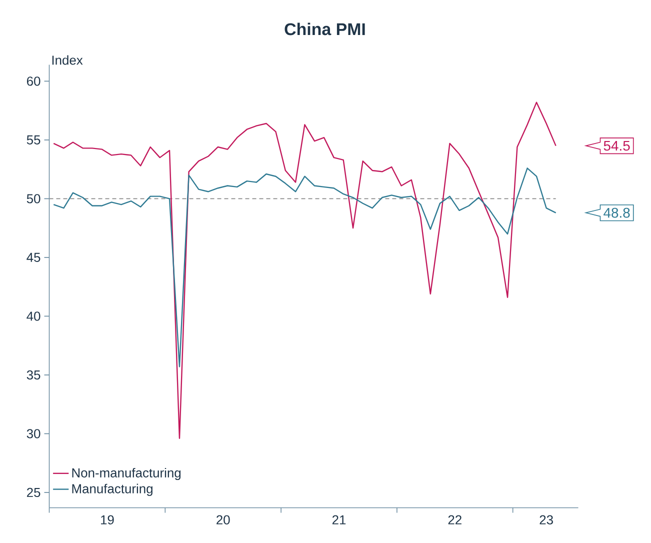 The height and width of the screenshot is (543, 651). What do you see at coordinates (33, 493) in the screenshot?
I see `y-tick-label: 25` at bounding box center [33, 493].